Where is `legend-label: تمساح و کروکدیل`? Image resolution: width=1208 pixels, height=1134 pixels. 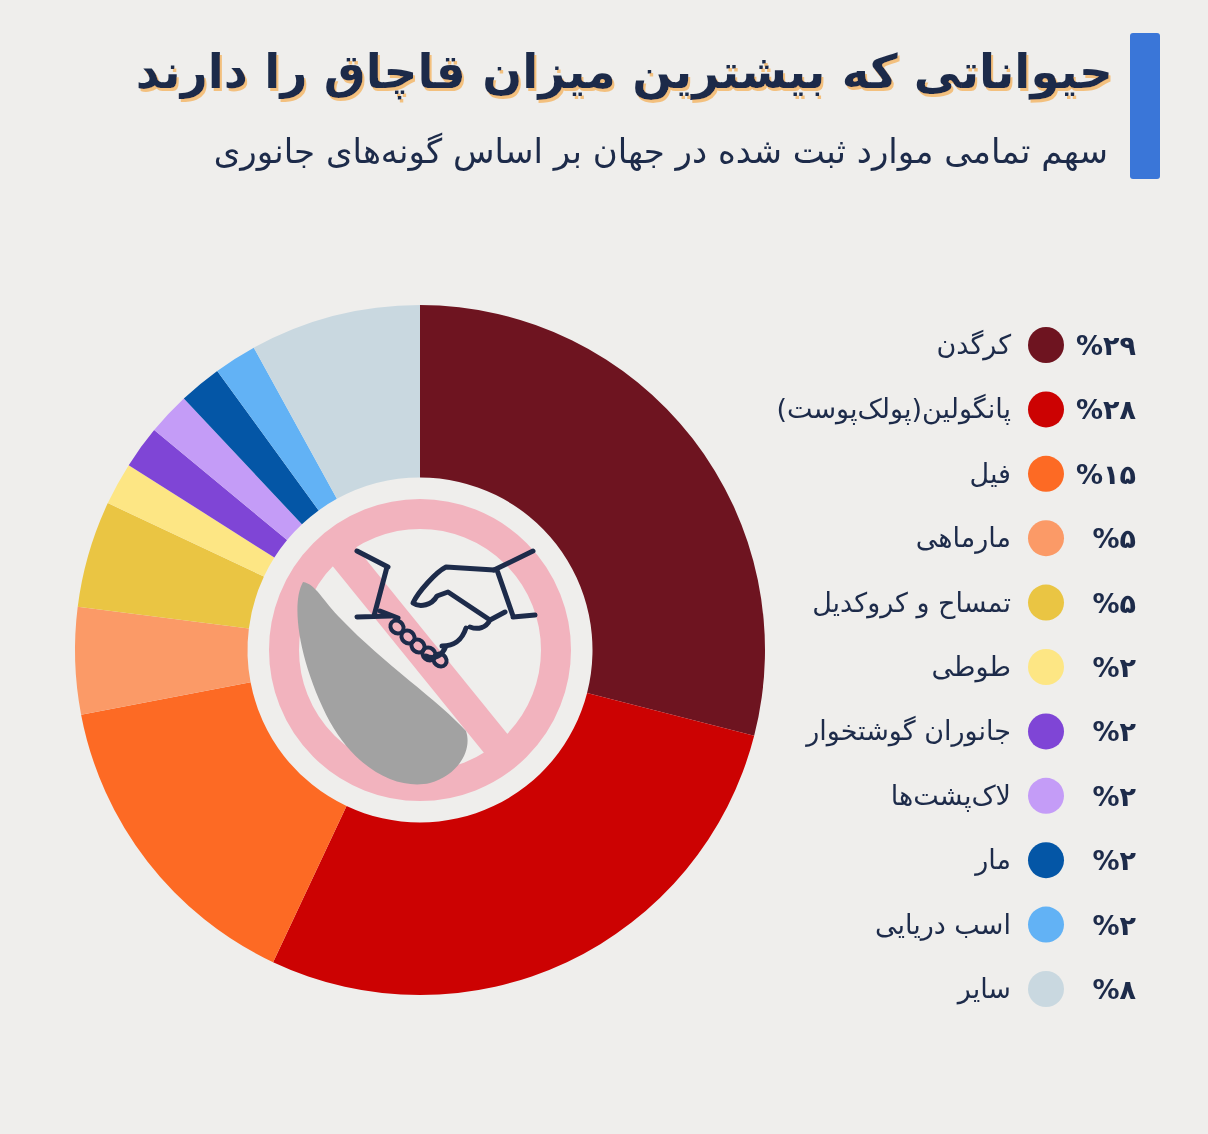 legend-label: تمساح و کروکدیل is located at coordinates (911, 602).